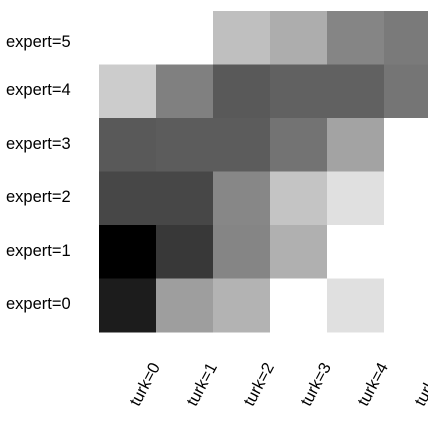 Image resolution: width=428 pixels, height=430 pixels. What do you see at coordinates (38, 90) in the screenshot?
I see `y-tick-label: expert=4` at bounding box center [38, 90].